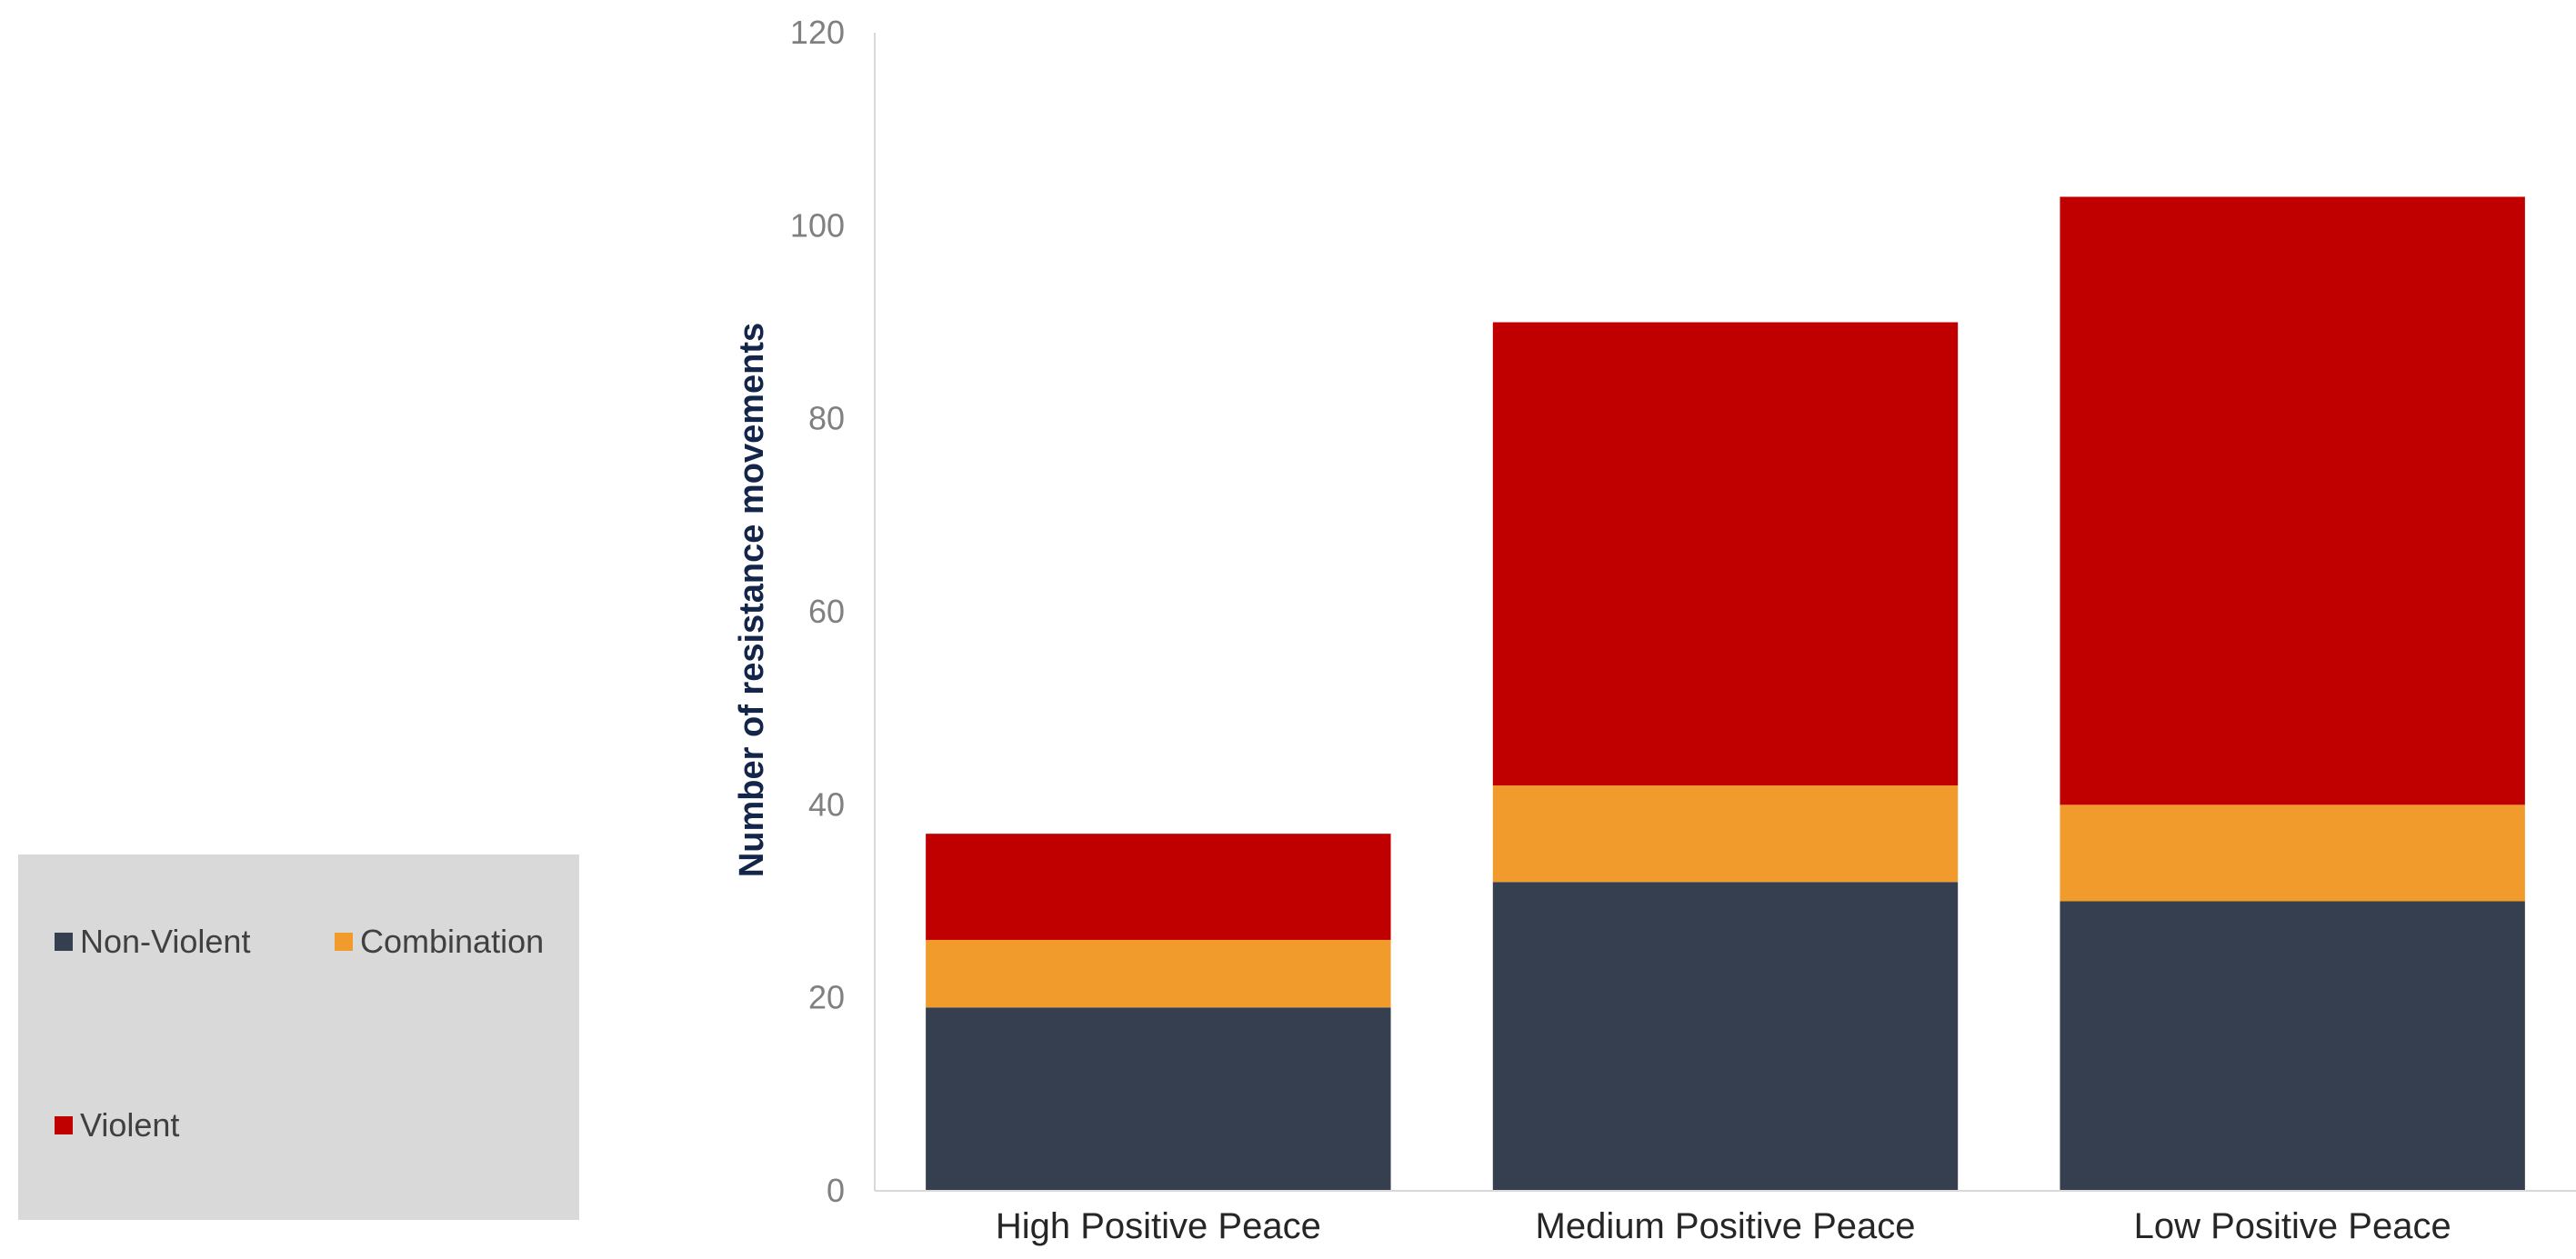 The height and width of the screenshot is (1259, 2576). I want to click on legend-item-violent: Violent, so click(117, 1125).